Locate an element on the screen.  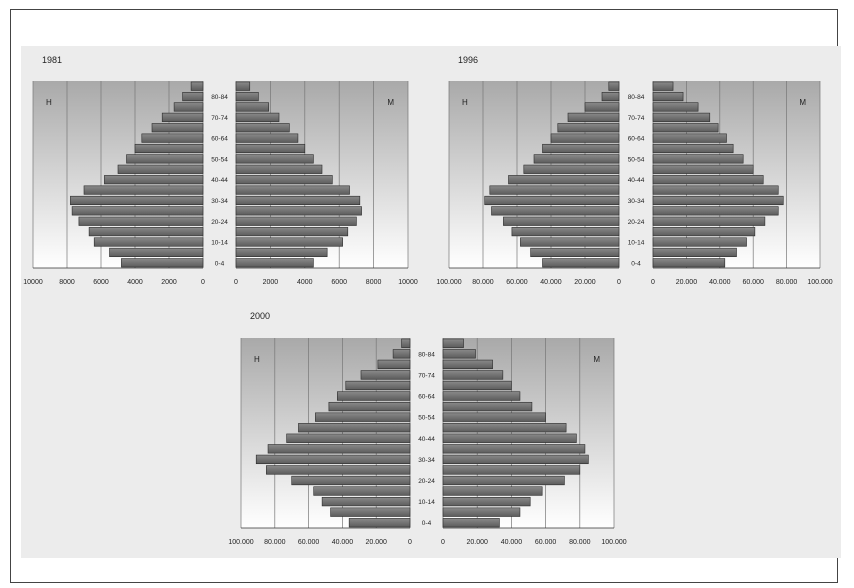
x-tick-label-right: 4000 is located at coordinates (305, 282).